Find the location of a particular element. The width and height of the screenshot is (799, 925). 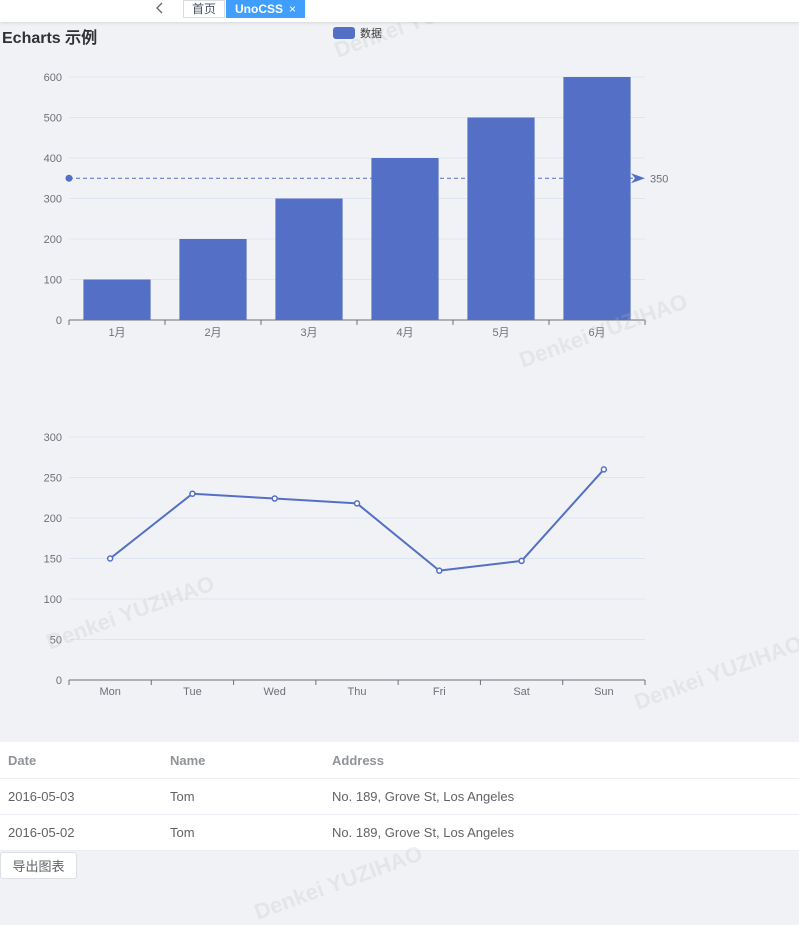

x-tick-label: 2月 is located at coordinates (212, 333).